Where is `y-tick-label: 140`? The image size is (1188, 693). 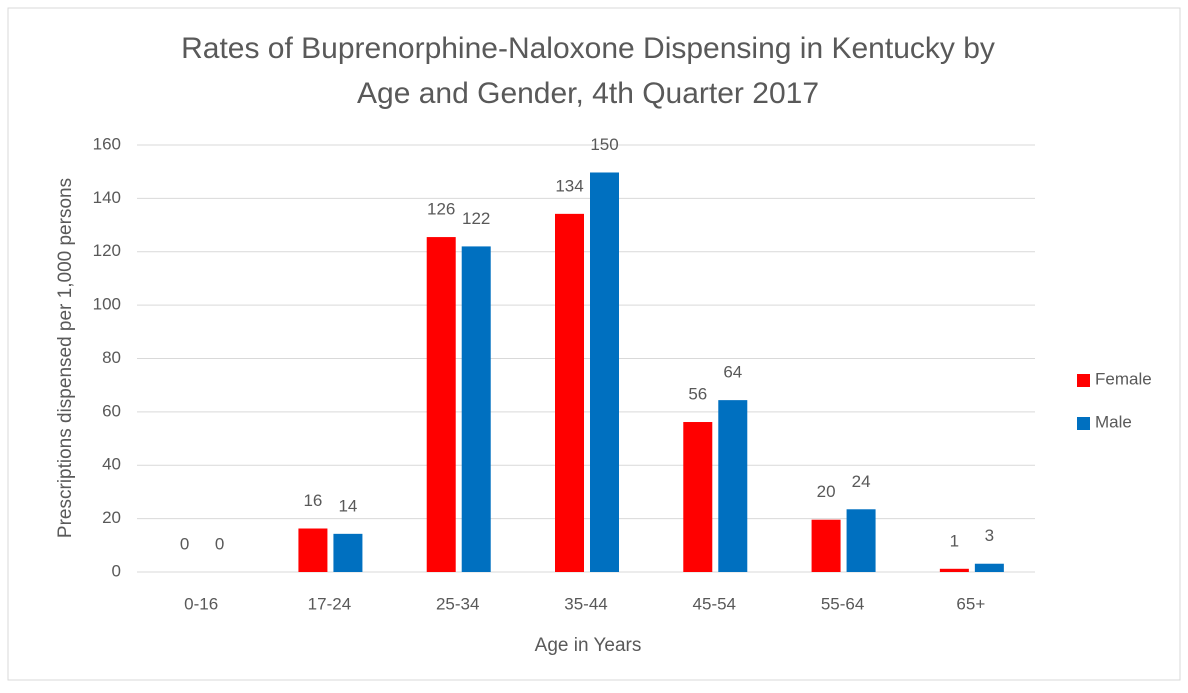
y-tick-label: 140 is located at coordinates (107, 197).